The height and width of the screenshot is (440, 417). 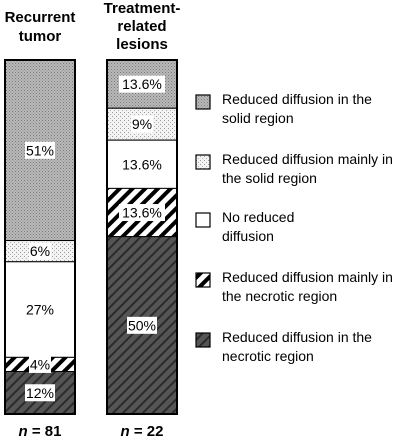 I want to click on segment-label-treatment-related-lesions-1: 13.6%, so click(x=142, y=84).